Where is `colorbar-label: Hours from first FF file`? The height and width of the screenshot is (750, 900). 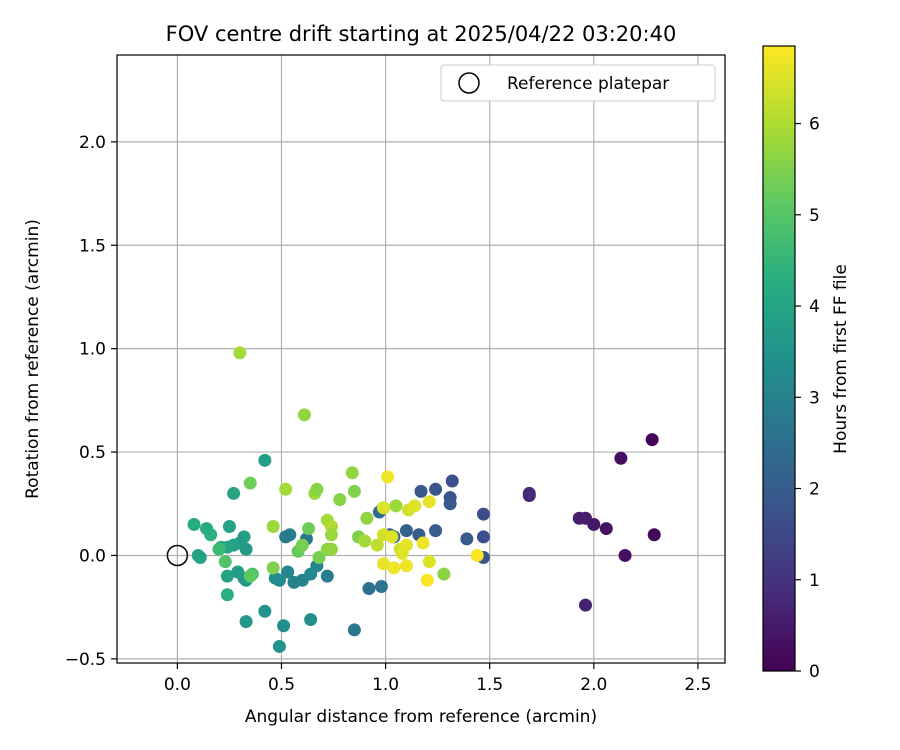 colorbar-label: Hours from first FF file is located at coordinates (841, 359).